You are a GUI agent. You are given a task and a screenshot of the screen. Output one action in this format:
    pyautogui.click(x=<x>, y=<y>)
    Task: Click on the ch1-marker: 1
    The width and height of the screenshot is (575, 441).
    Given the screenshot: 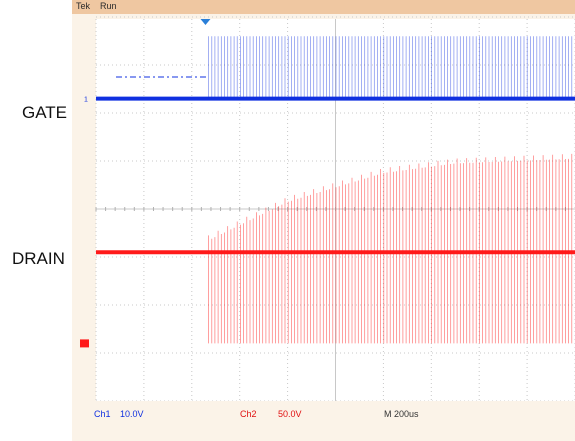 What is the action you would take?
    pyautogui.click(x=86, y=100)
    